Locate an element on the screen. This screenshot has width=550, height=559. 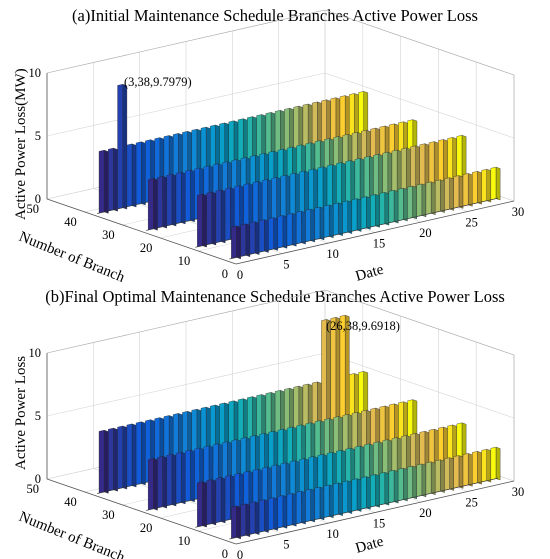
panel-a-xlabel: Date is located at coordinates (370, 273).